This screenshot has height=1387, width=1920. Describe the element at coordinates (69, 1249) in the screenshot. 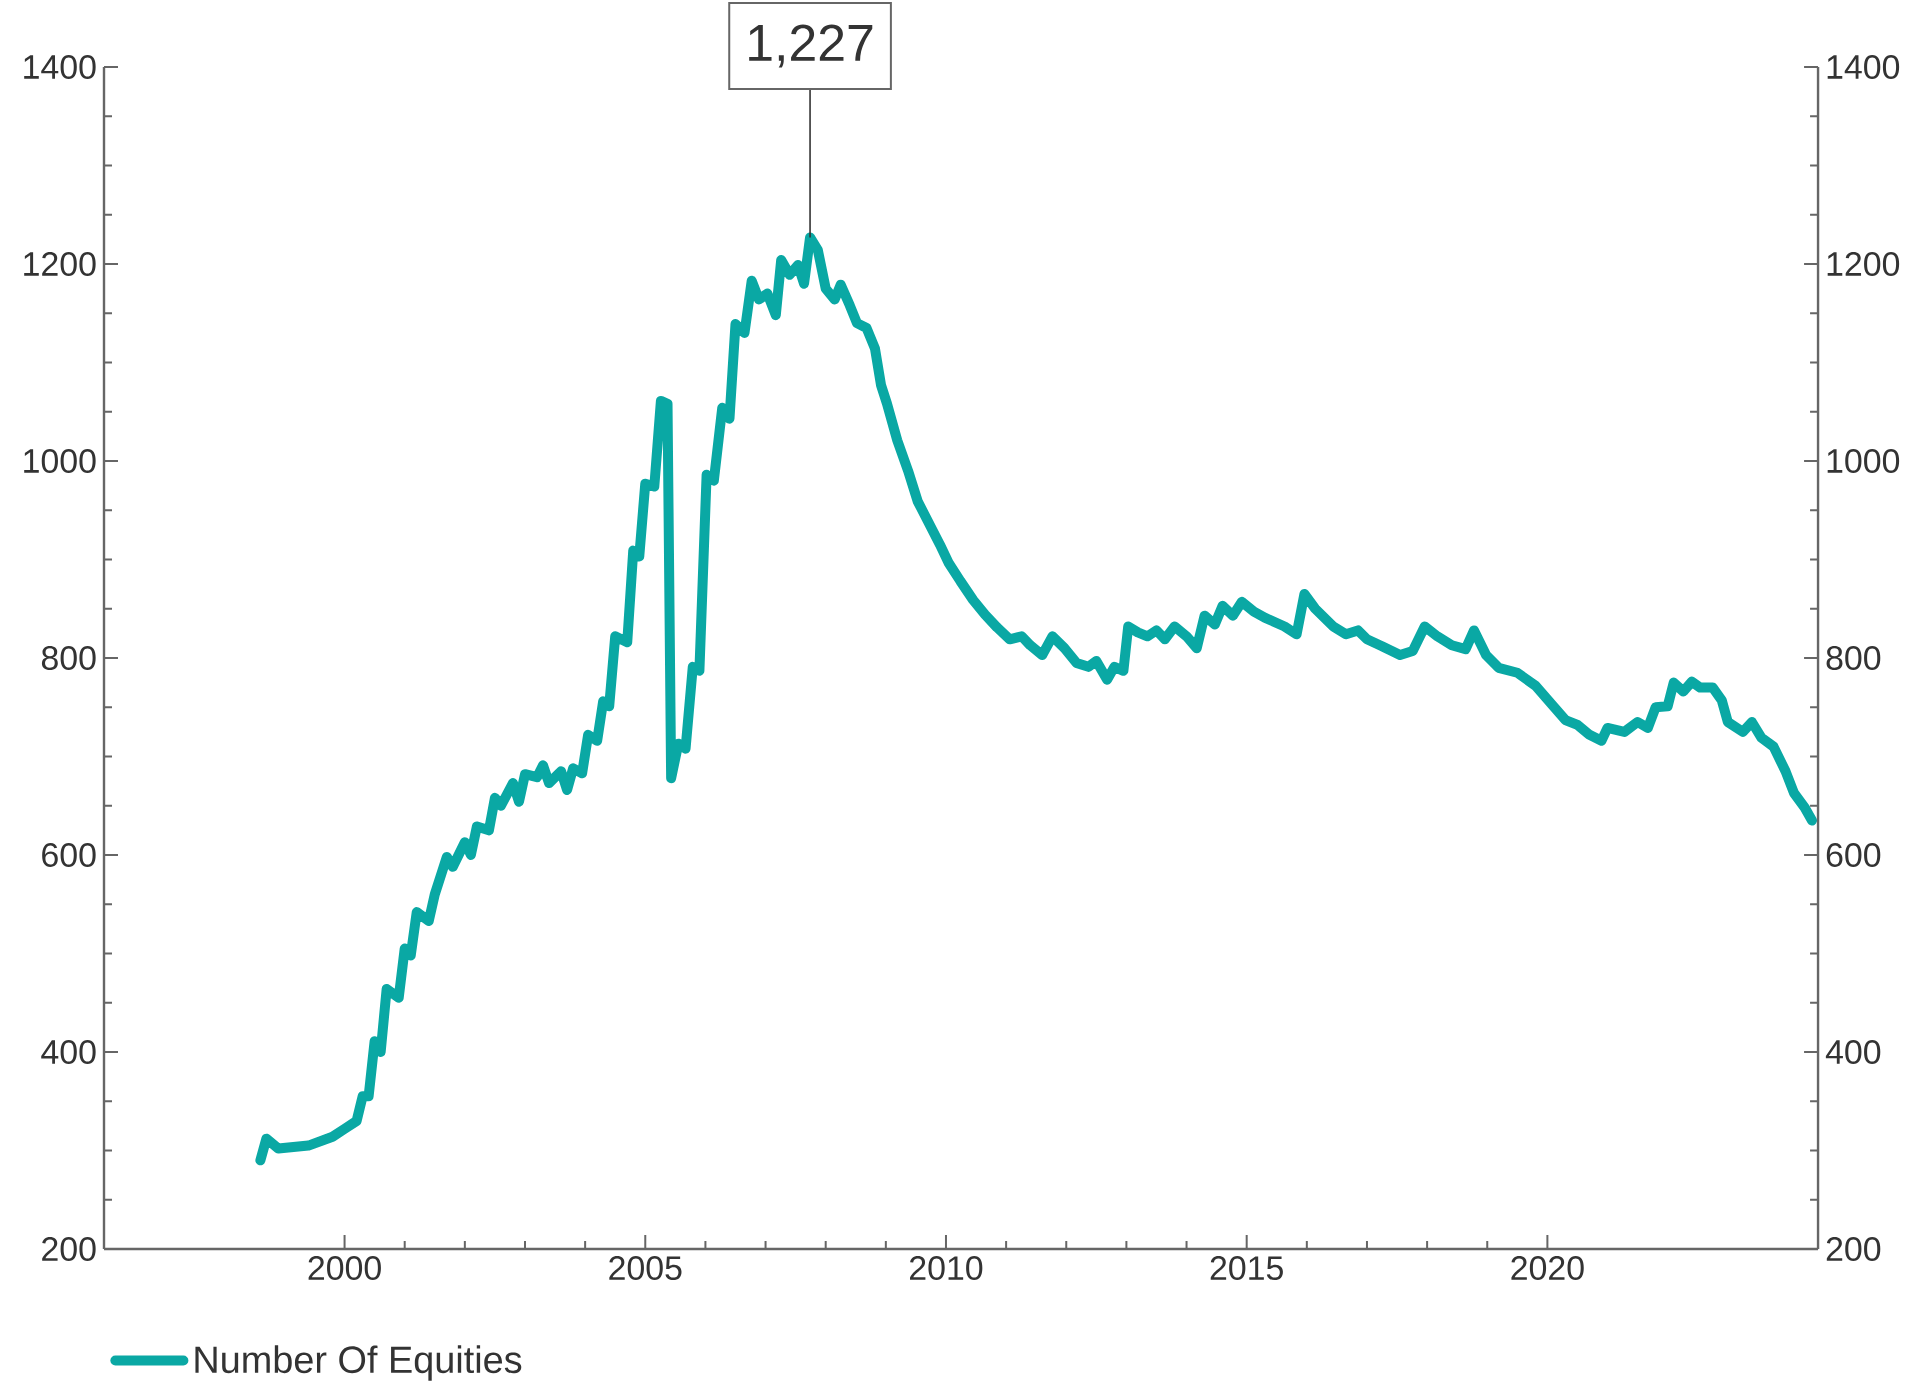

I see `y2-tick-label: 200` at that location.